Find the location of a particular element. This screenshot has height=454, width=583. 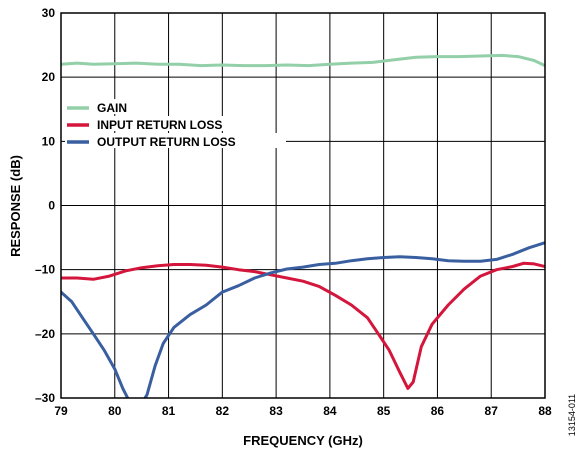

x-tick-label: 84 is located at coordinates (330, 411).